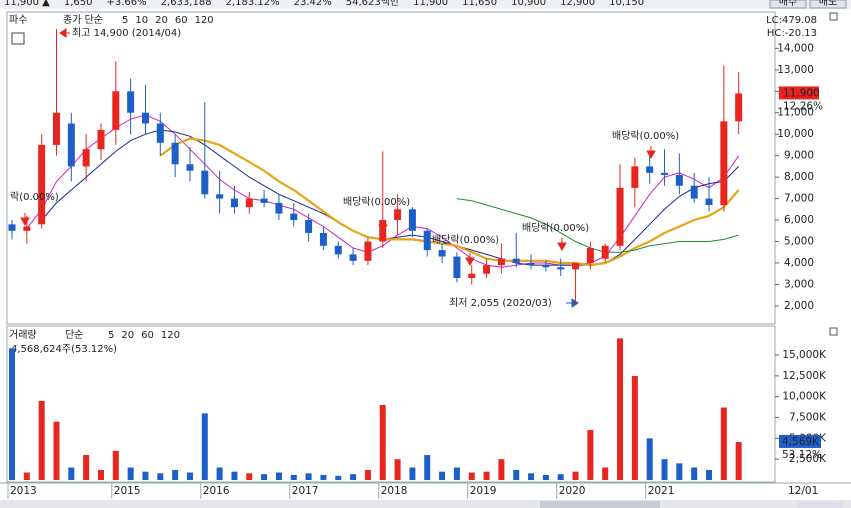 This screenshot has width=851, height=508. What do you see at coordinates (23, 491) in the screenshot?
I see `x-tick-label: 2013` at bounding box center [23, 491].